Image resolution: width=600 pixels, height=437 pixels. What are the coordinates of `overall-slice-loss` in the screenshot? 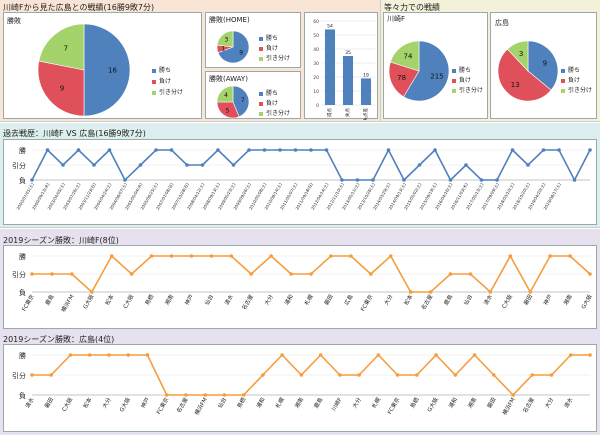 It's located at (61, 88).